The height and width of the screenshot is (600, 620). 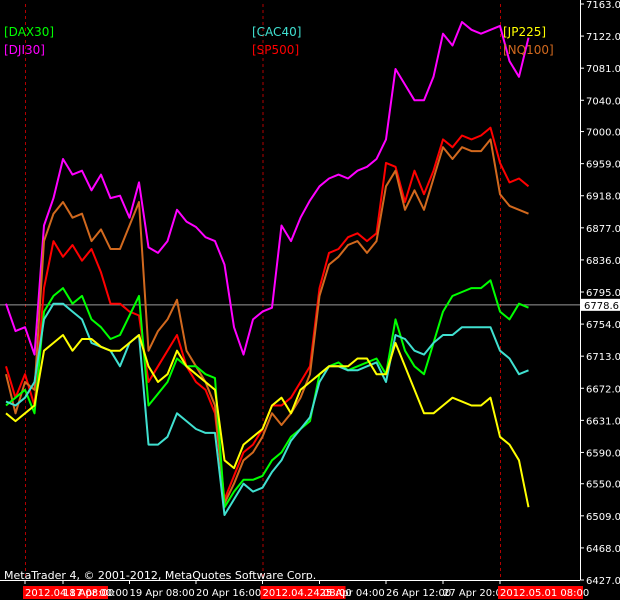 I want to click on x-tick-label: 2012.04.17 08:00, so click(x=69, y=593).